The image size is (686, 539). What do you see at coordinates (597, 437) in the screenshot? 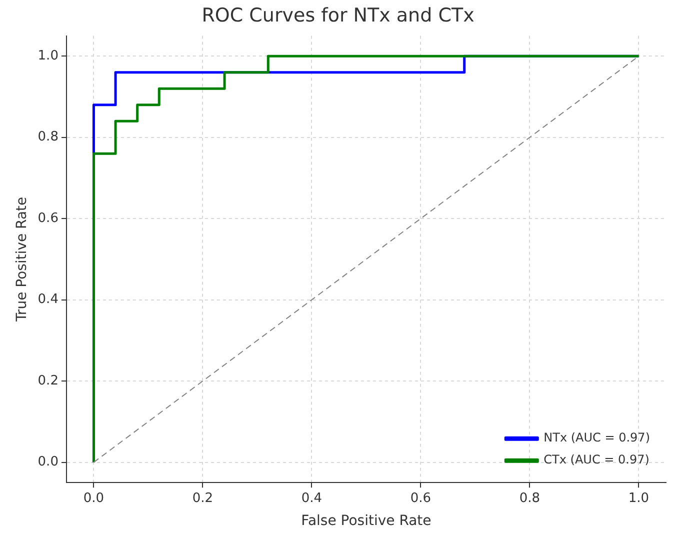
I see `legend-label: NTx (AUC = 0.97)` at bounding box center [597, 437].